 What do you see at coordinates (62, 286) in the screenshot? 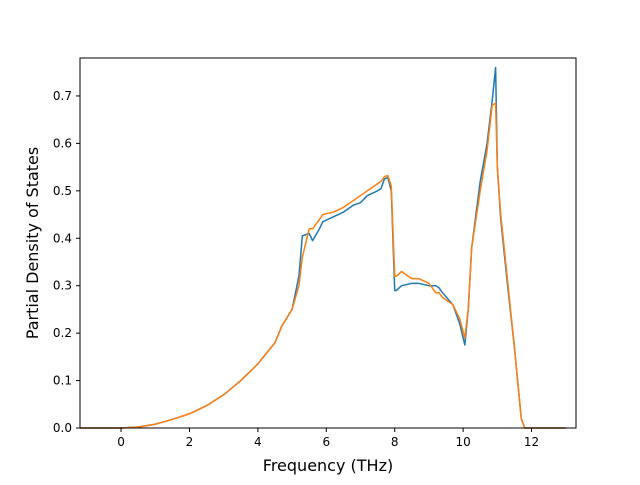
I see `y-tick-label: 0.3` at bounding box center [62, 286].